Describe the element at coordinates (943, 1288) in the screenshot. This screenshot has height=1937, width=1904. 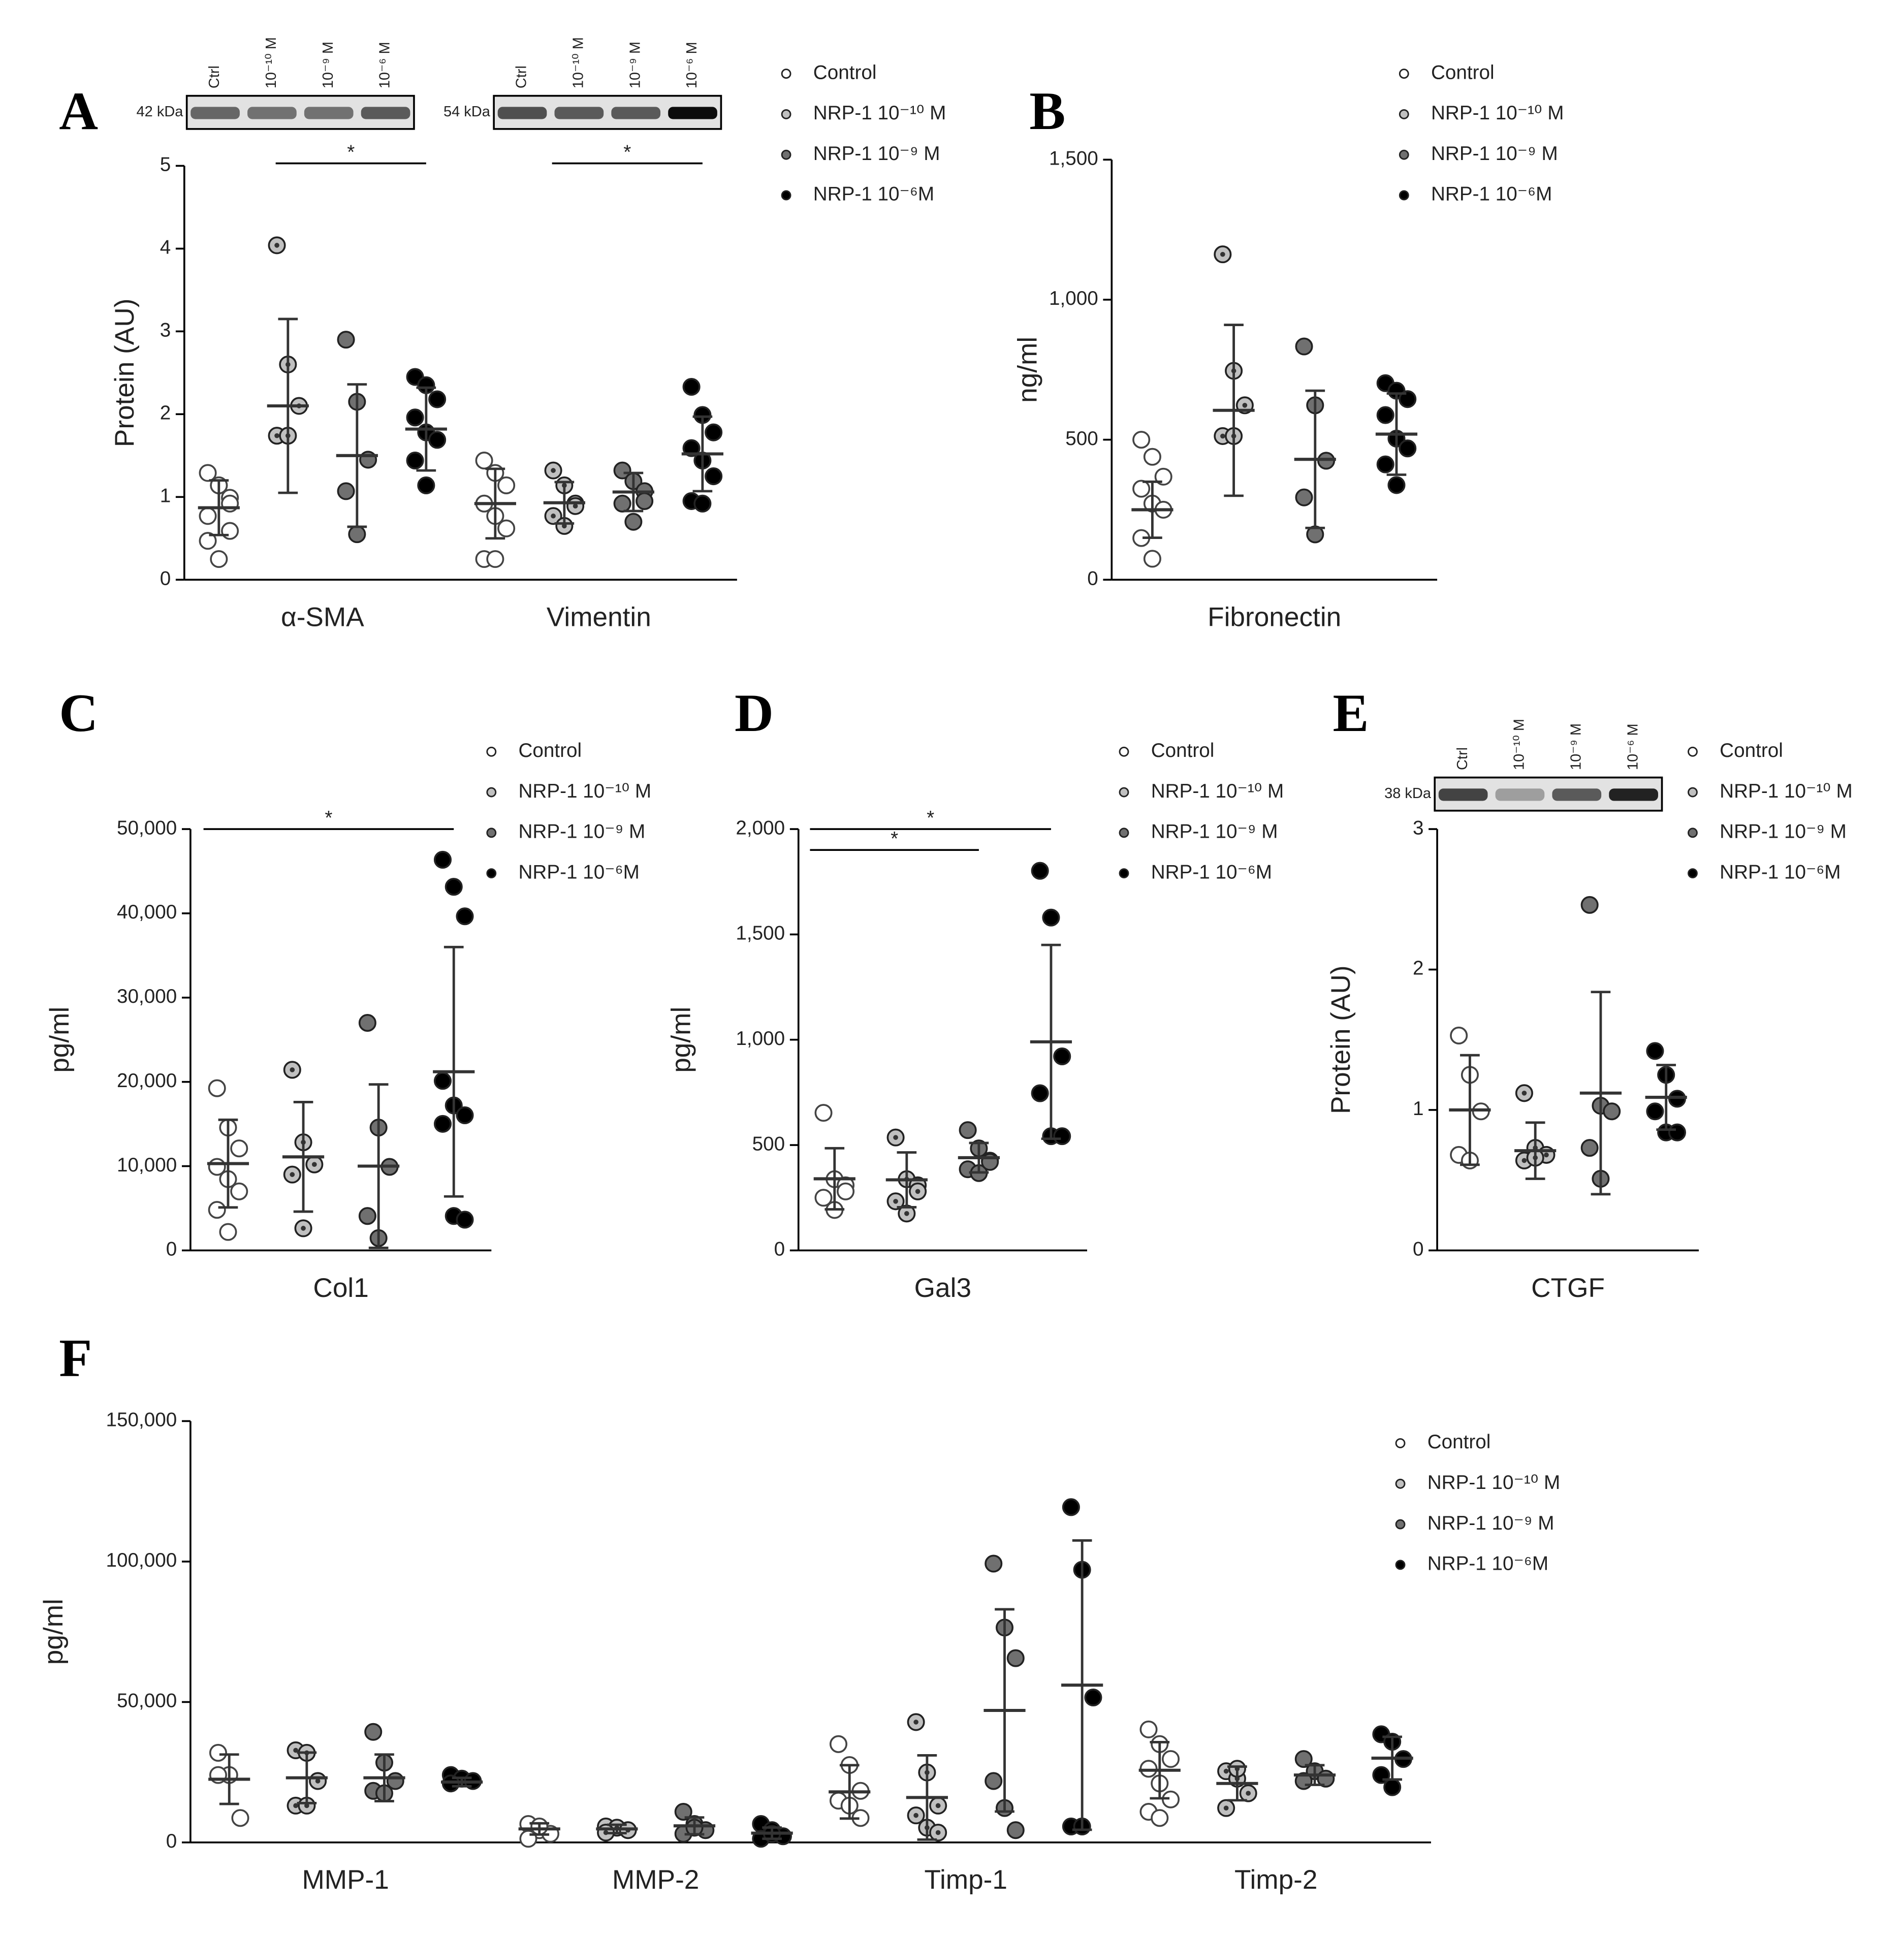
I see `category-label: Gal3` at that location.